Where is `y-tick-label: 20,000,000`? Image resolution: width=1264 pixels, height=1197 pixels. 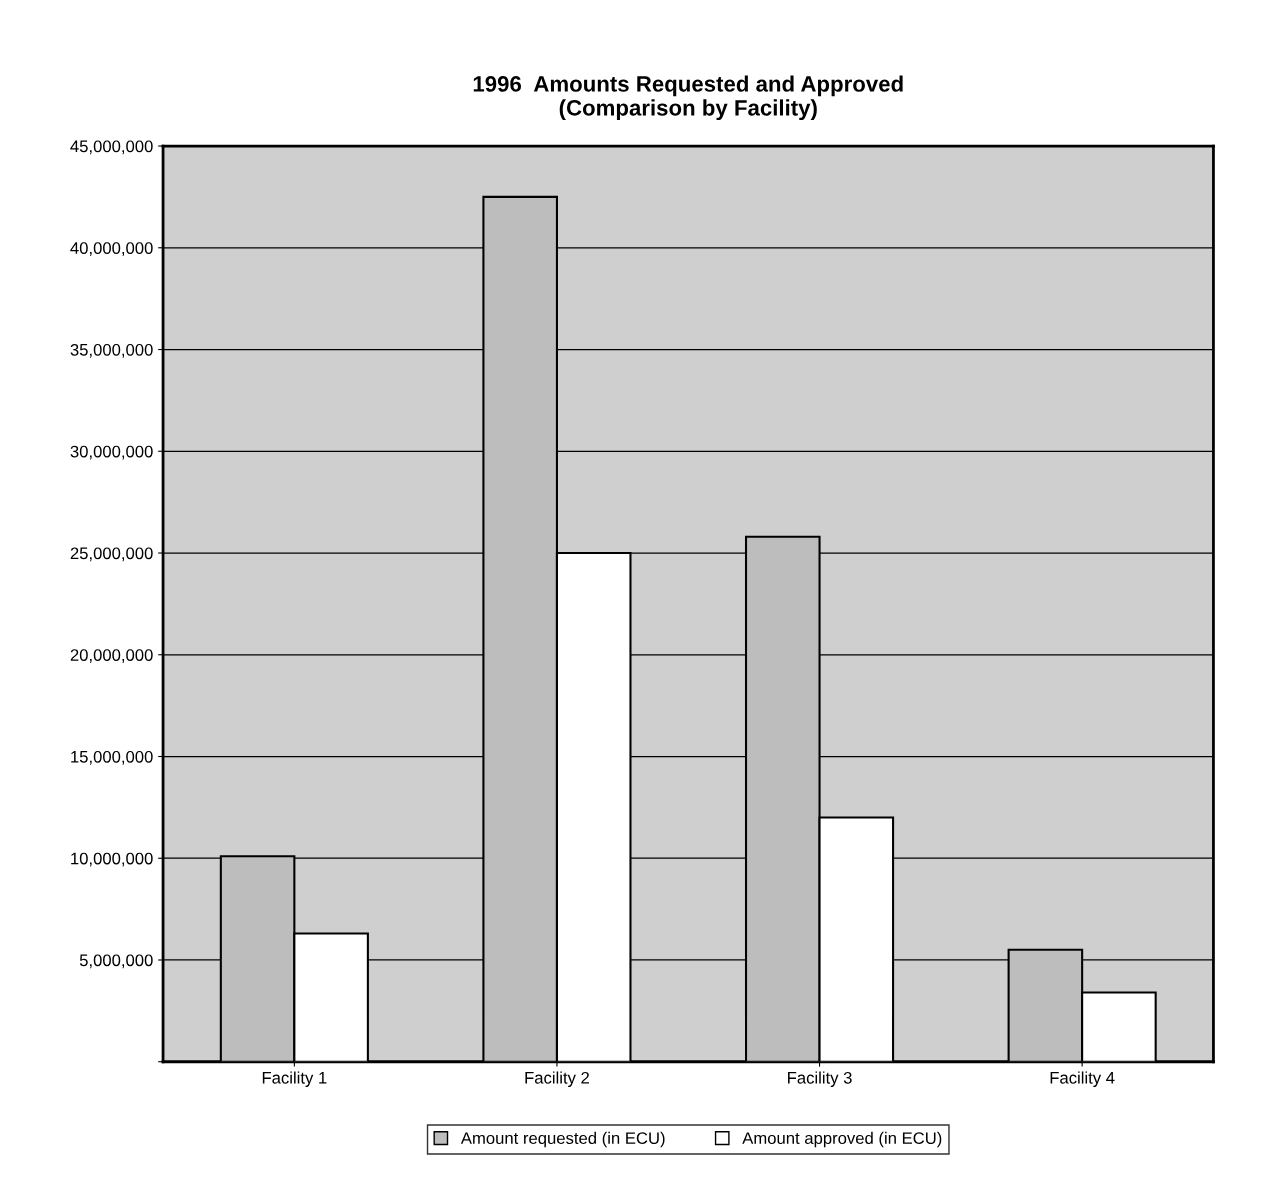 y-tick-label: 20,000,000 is located at coordinates (111, 656).